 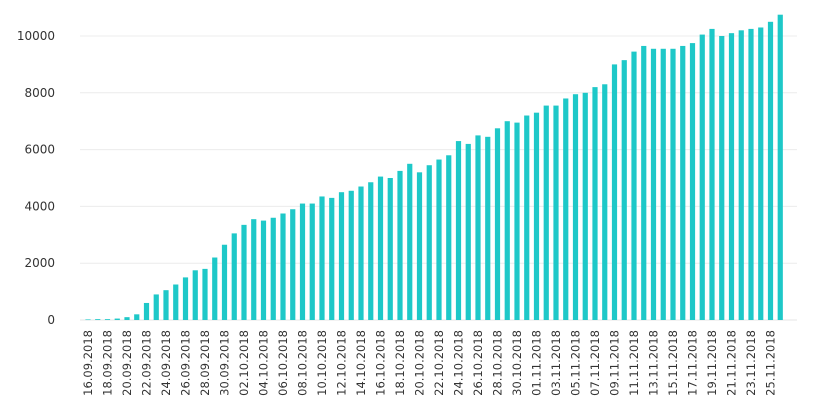 What do you see at coordinates (342, 363) in the screenshot?
I see `x-tick-label: 12.10.2018` at bounding box center [342, 363].